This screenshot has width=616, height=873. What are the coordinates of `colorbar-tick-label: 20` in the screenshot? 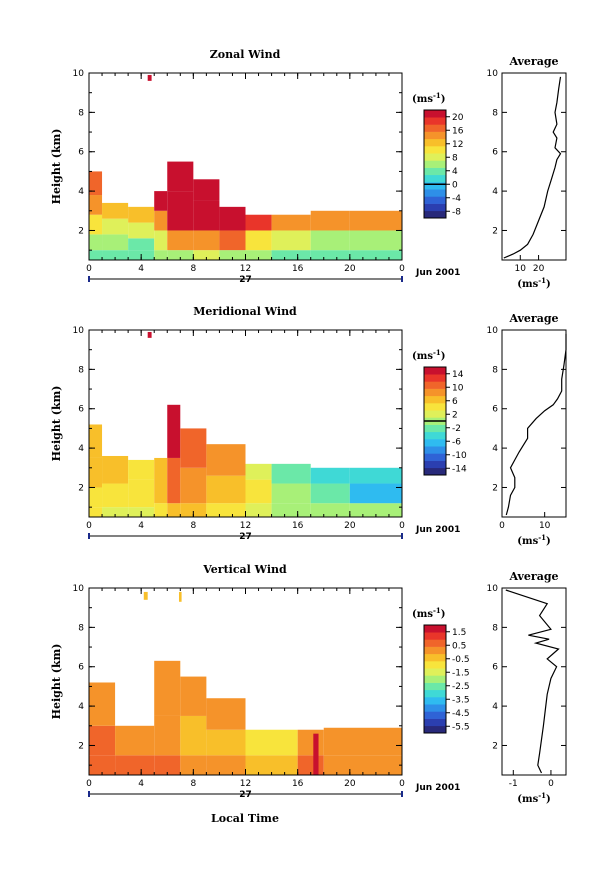 It's located at (458, 118).